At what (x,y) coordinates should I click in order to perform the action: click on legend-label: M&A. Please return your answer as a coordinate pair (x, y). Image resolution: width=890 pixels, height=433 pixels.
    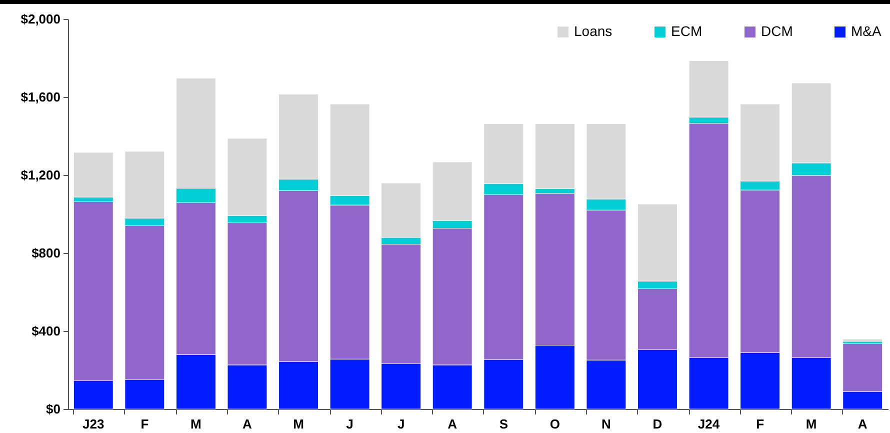
    Looking at the image, I should click on (866, 31).